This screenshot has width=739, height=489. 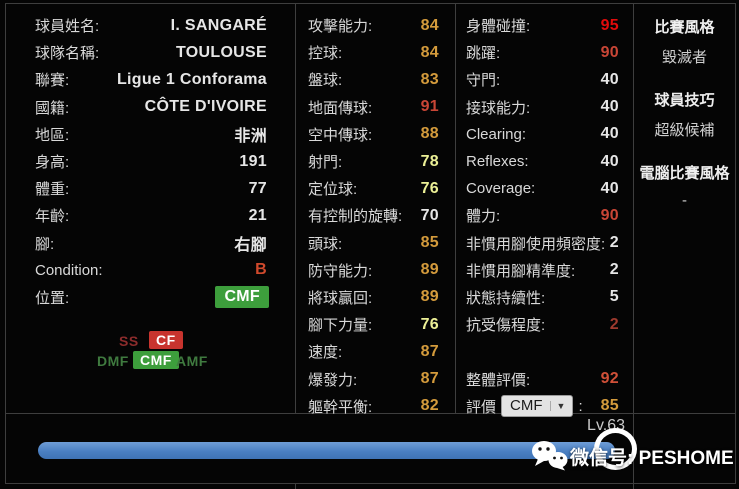 I want to click on rating-label: 評價, so click(x=481, y=407).